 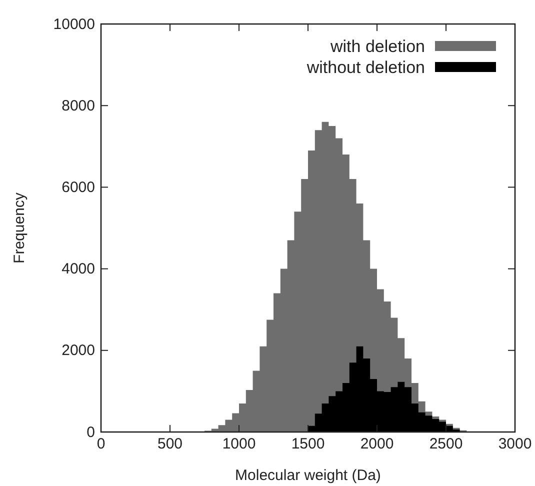 I want to click on x-axis-title: Molecular weight (Da), so click(x=308, y=475).